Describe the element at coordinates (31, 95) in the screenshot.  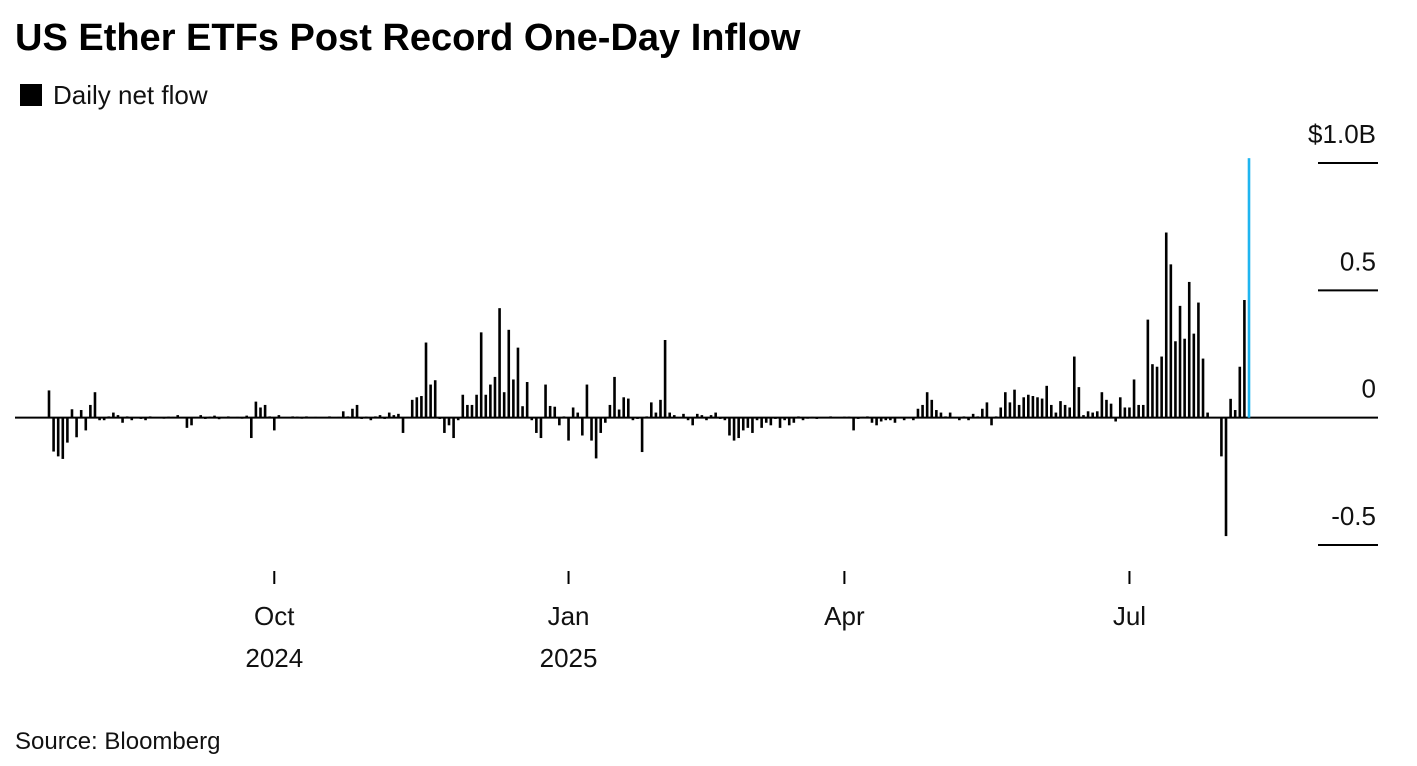
I see `legend-swatch` at that location.